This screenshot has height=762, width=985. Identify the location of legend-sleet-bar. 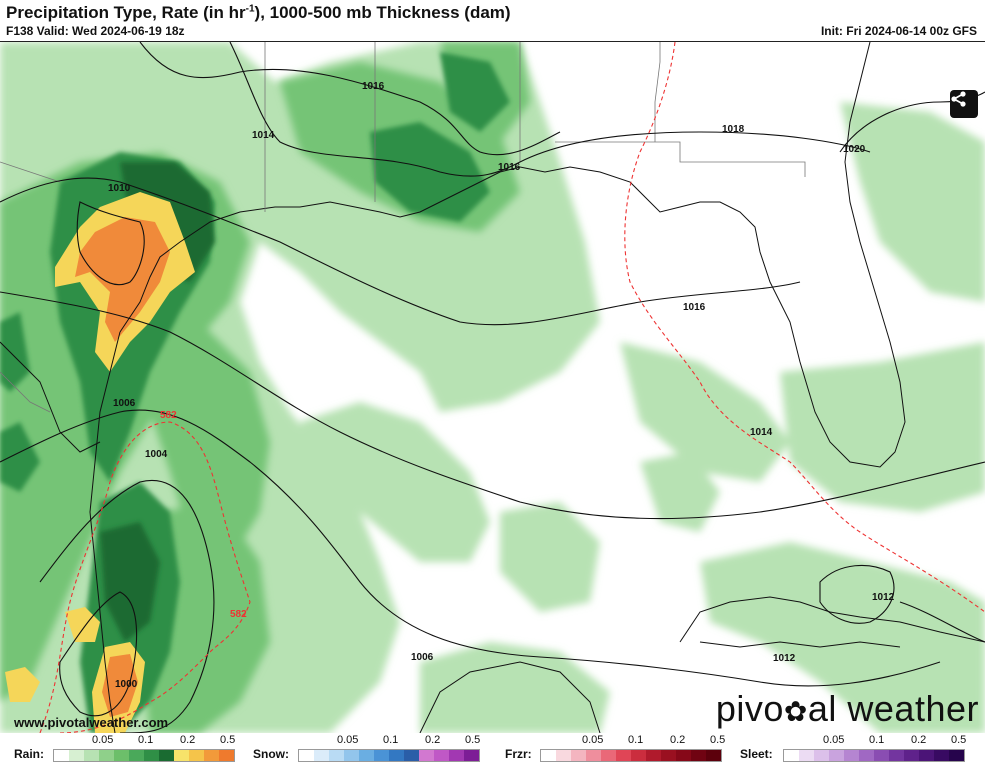
(874, 755).